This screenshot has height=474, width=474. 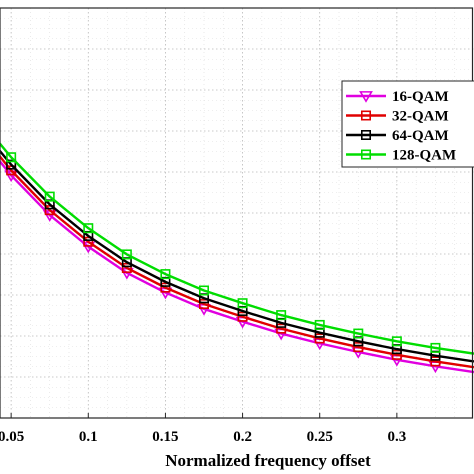 What do you see at coordinates (320, 437) in the screenshot?
I see `x-tick-label: 0.25` at bounding box center [320, 437].